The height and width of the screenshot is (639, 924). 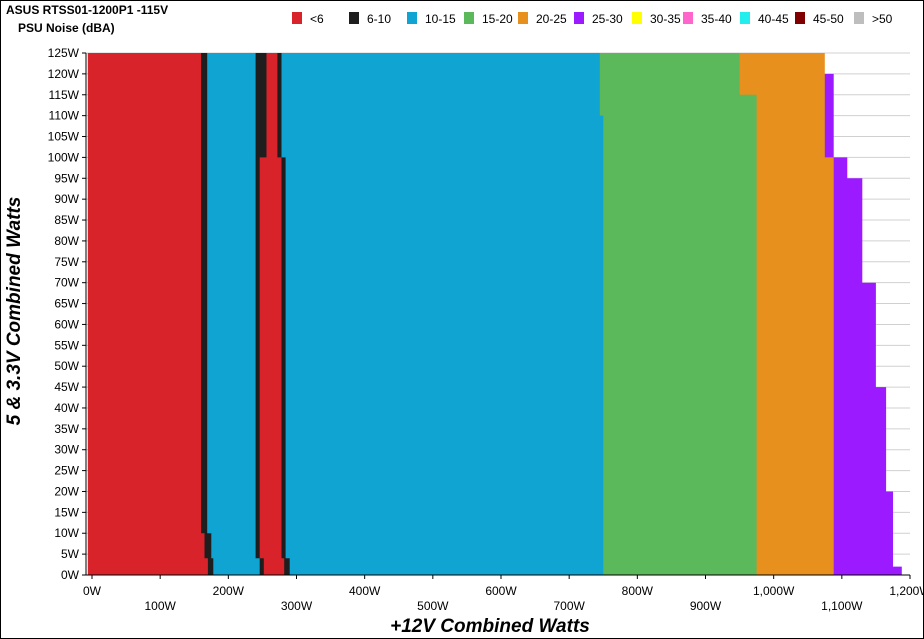 I want to click on y-tick-label: 105W, so click(x=64, y=137).